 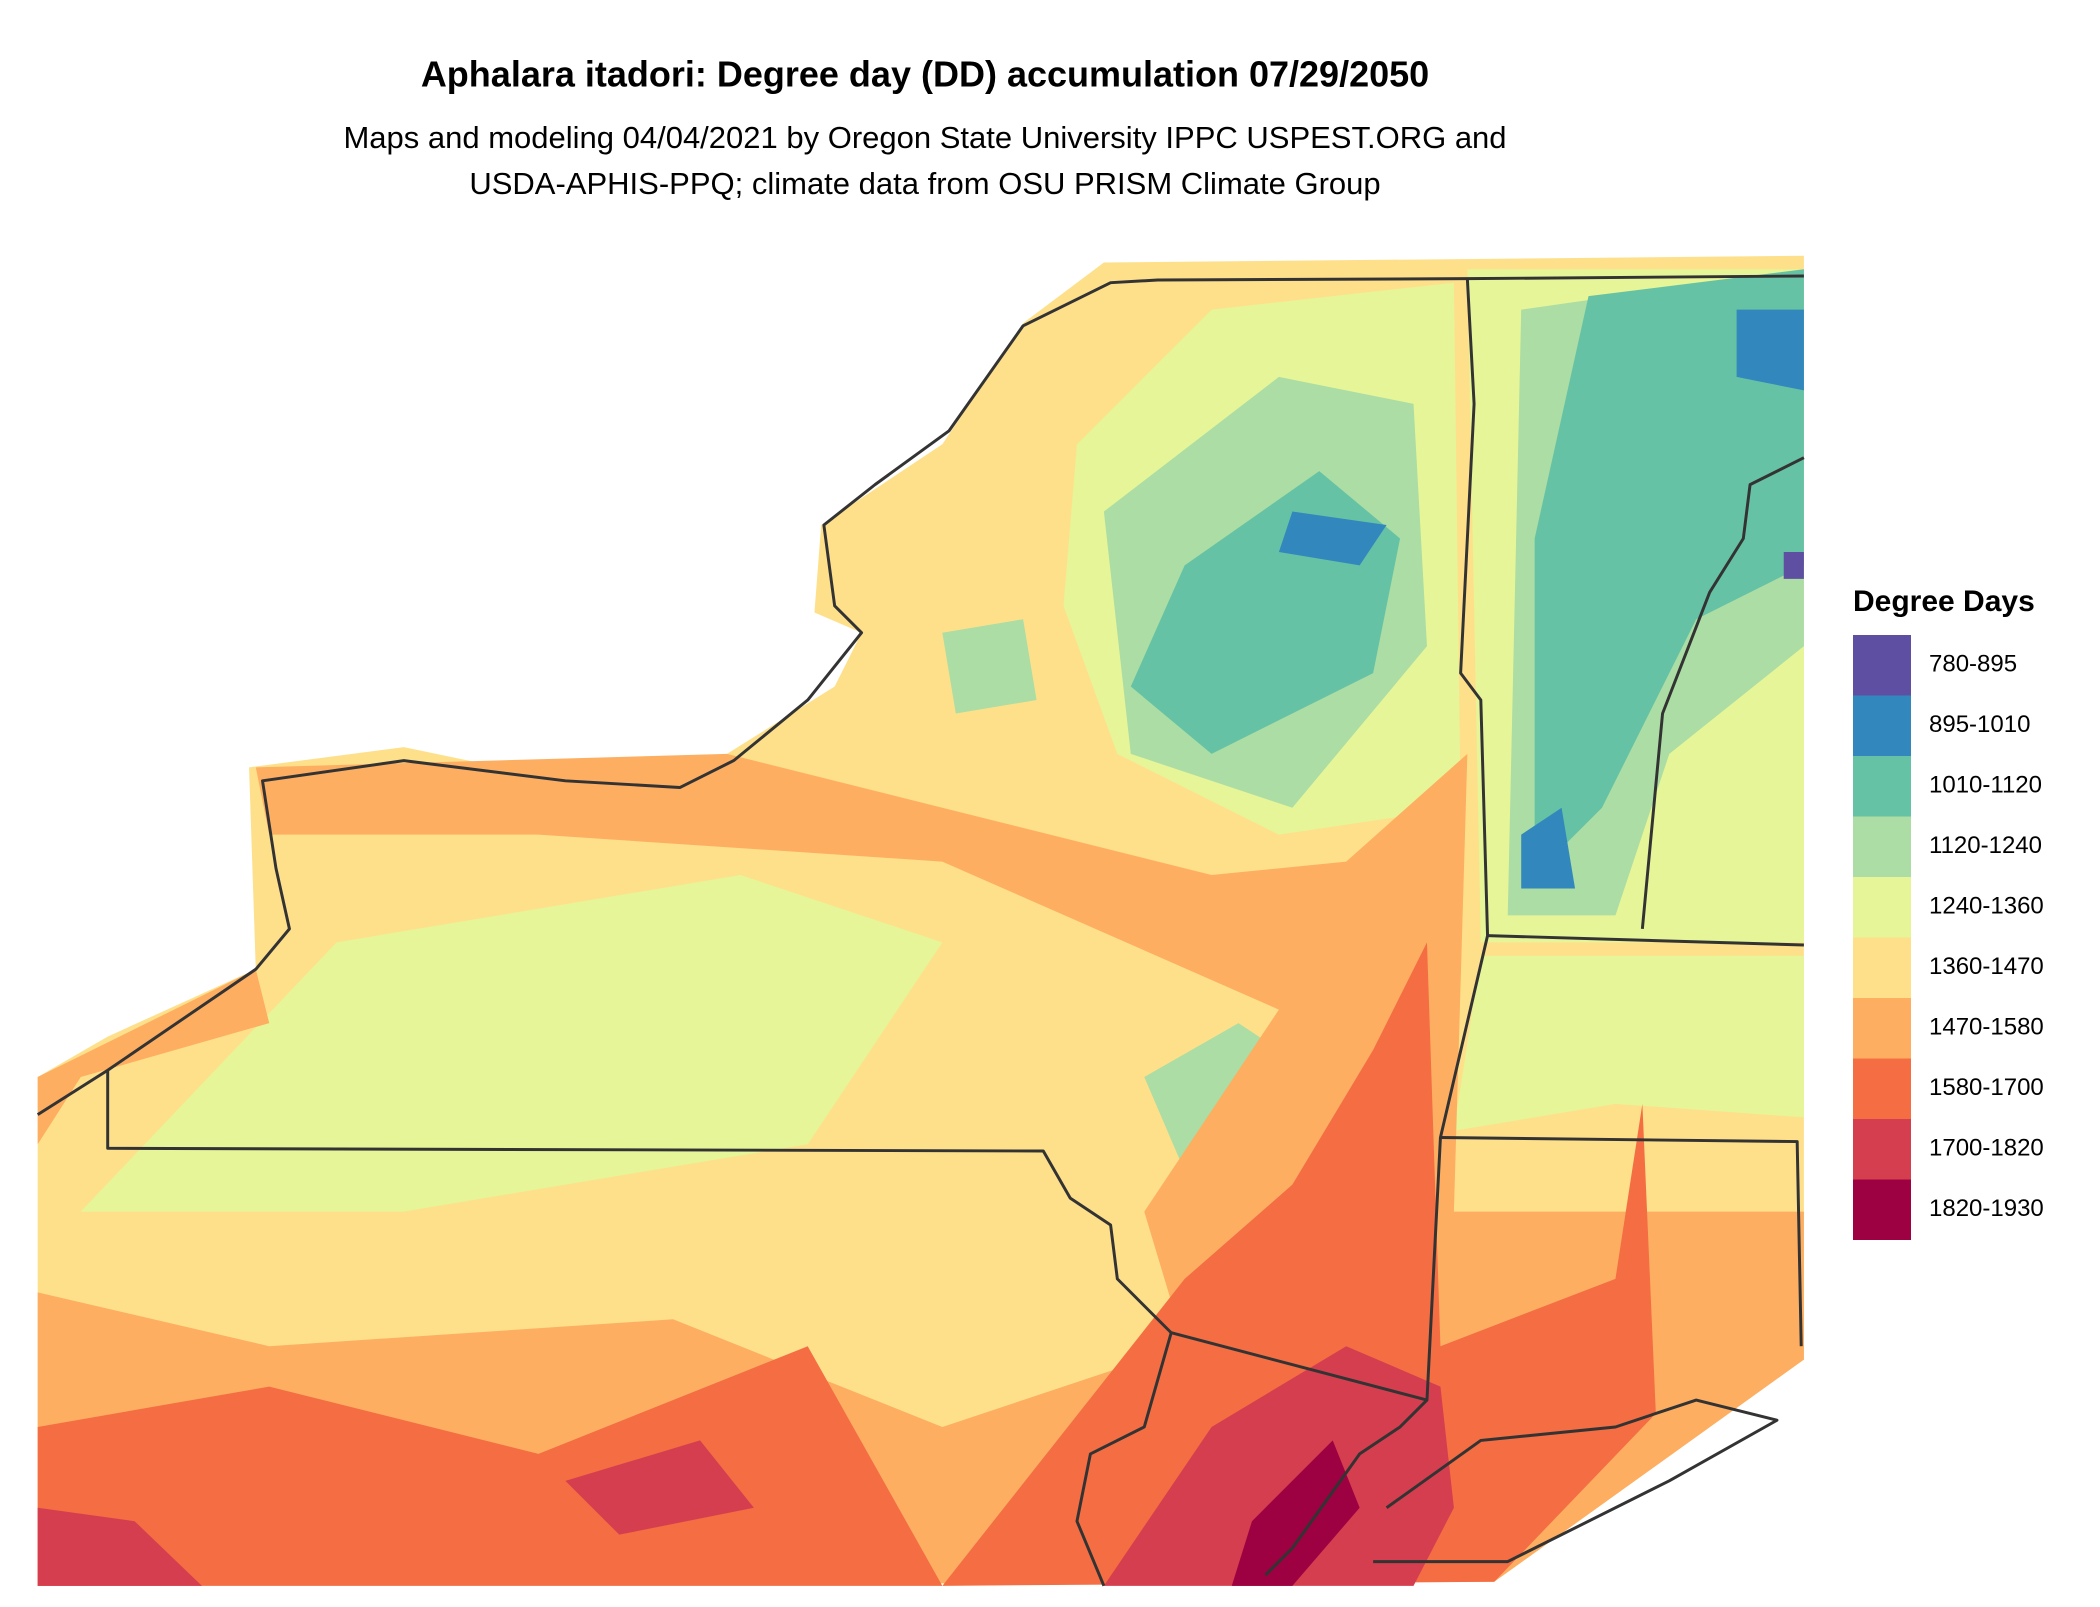 What do you see at coordinates (1986, 1026) in the screenshot?
I see `legend-label: 1470-1580` at bounding box center [1986, 1026].